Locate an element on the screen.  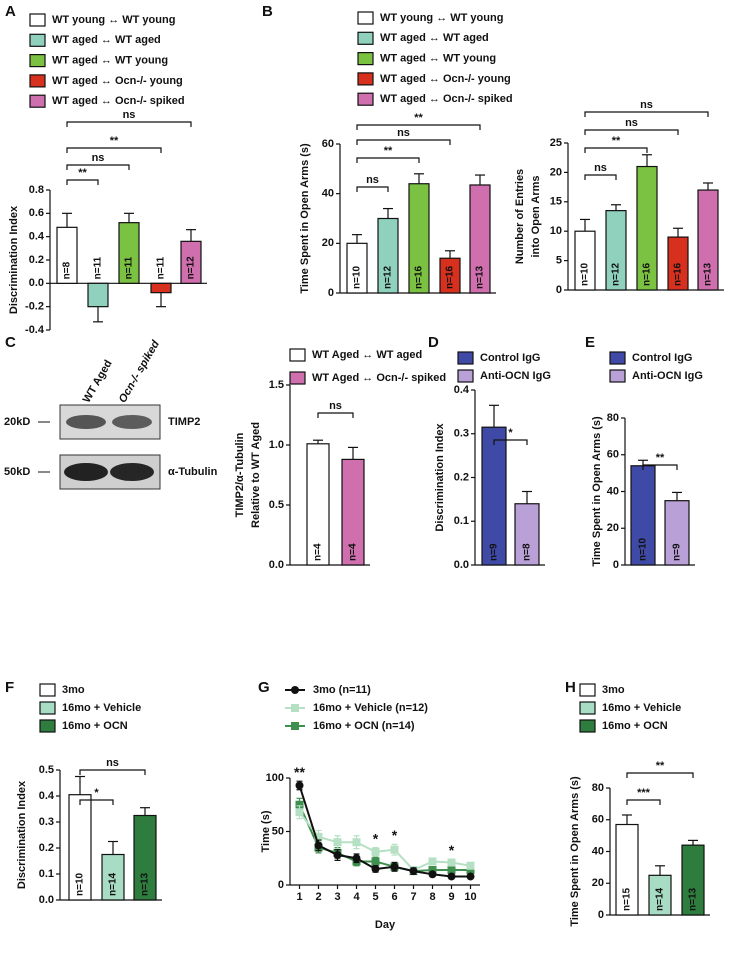
y-tick-label: 80 is located at coordinates (598, 788).